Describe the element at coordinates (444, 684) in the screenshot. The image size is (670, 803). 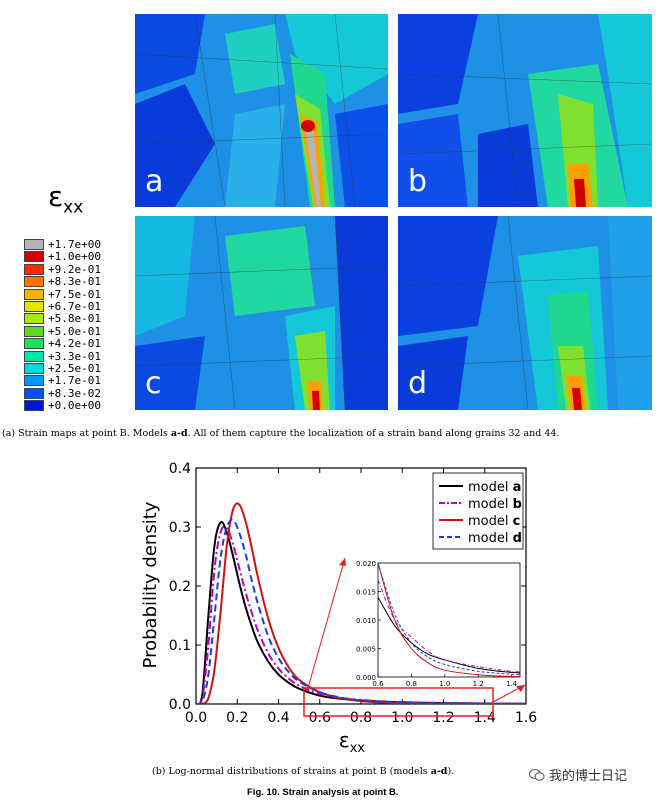
I see `inset-x-tick-label: 1.0` at that location.